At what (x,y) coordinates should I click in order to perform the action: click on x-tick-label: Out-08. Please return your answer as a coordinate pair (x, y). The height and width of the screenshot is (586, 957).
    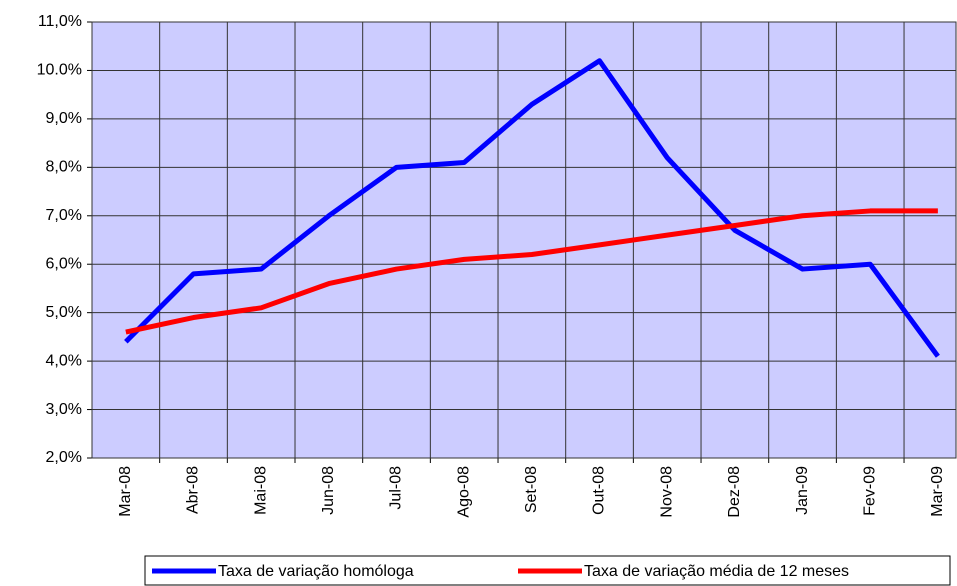
    Looking at the image, I should click on (599, 490).